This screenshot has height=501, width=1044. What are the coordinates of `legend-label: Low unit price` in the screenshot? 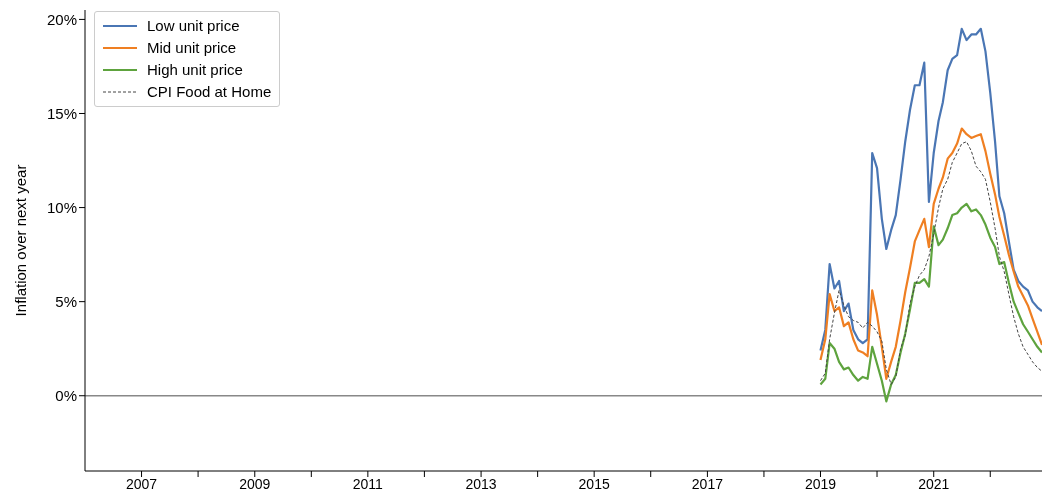 It's located at (193, 26).